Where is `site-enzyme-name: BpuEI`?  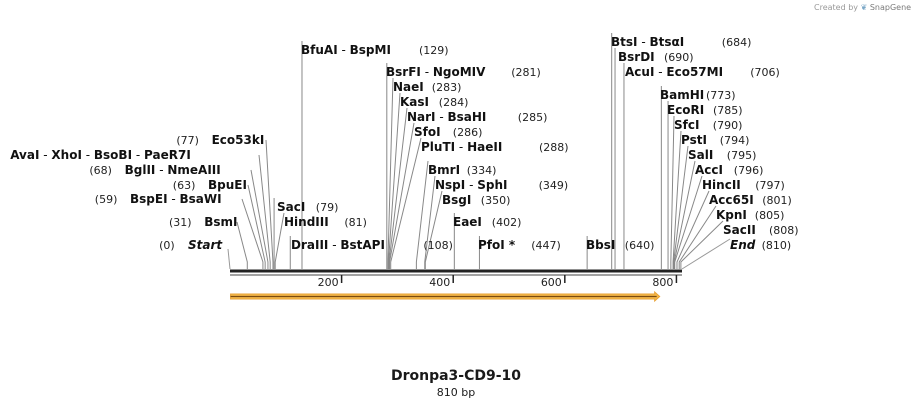
site-enzyme-name: BpuEI is located at coordinates (227, 185).